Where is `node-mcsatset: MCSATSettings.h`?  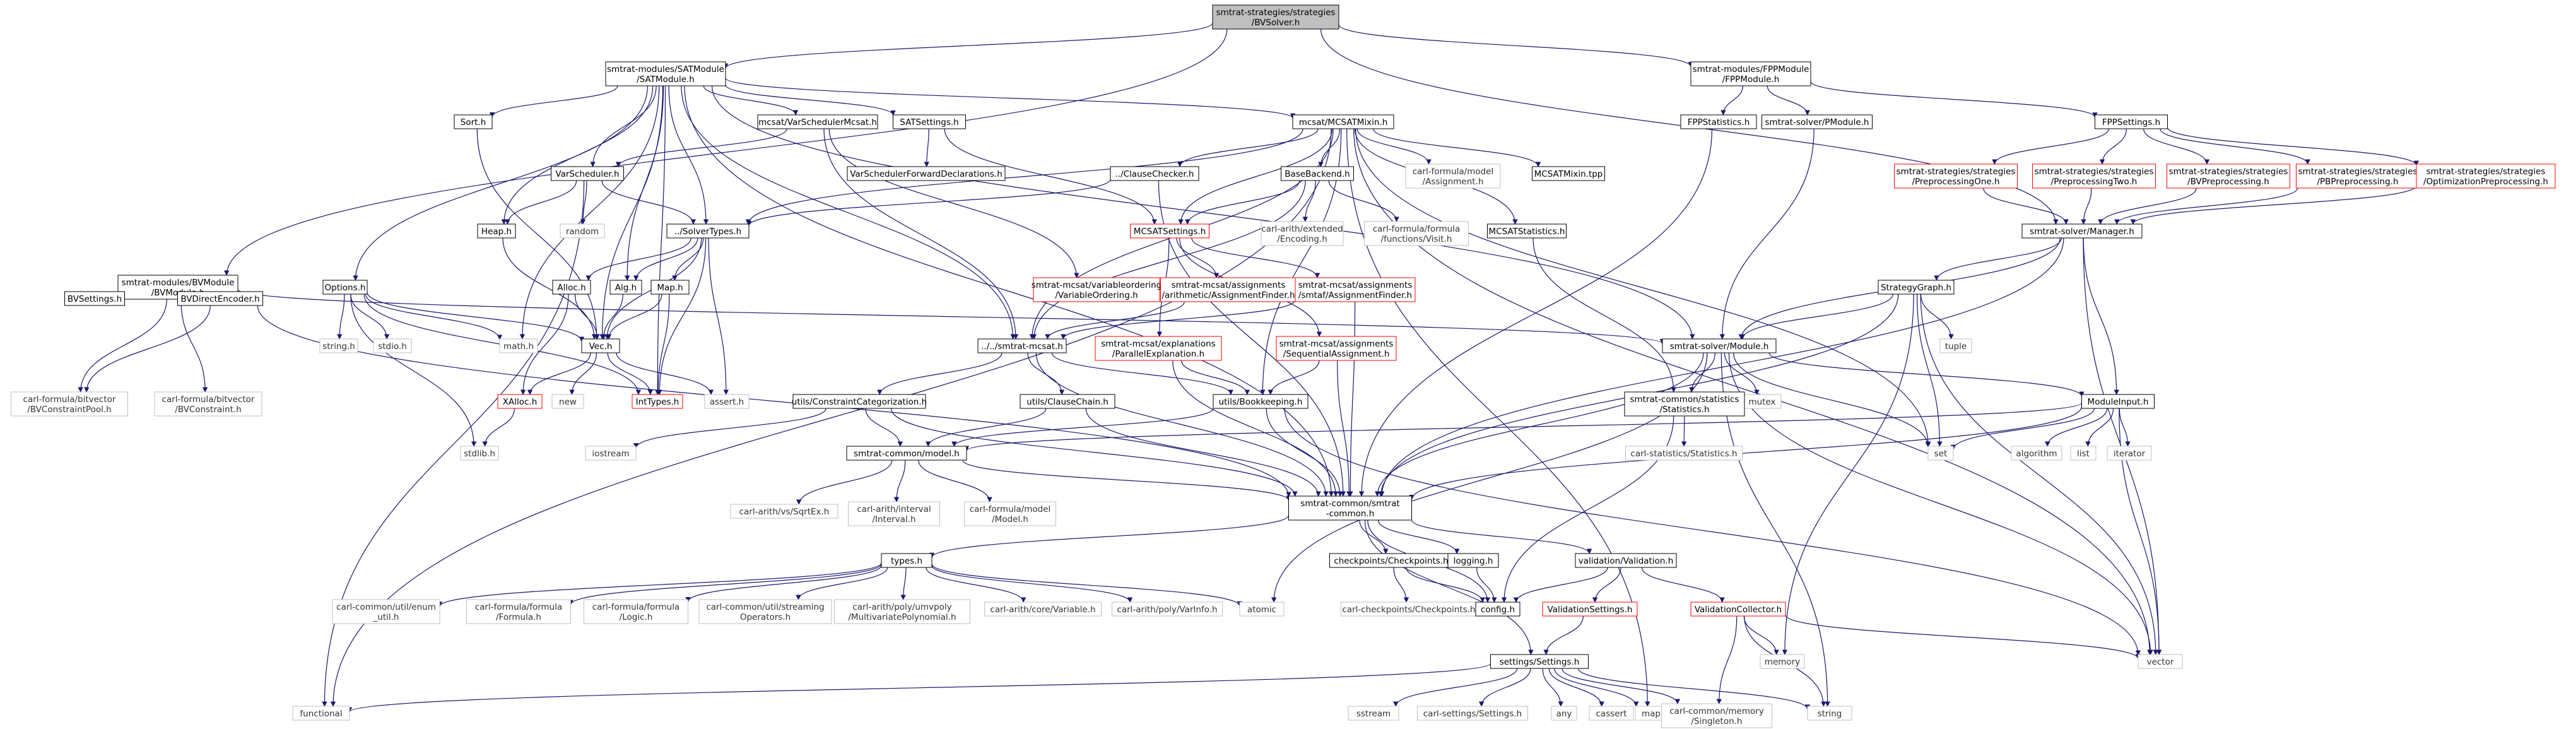 node-mcsatset: MCSATSettings.h is located at coordinates (1169, 231).